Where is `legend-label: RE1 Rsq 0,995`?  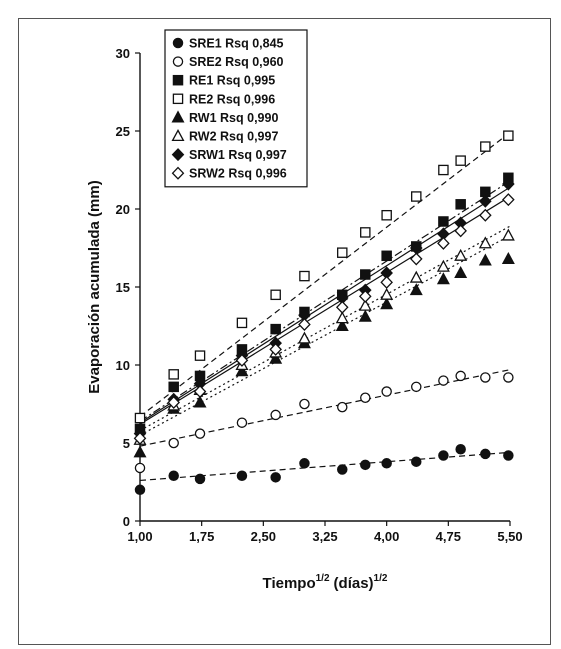 legend-label: RE1 Rsq 0,995 is located at coordinates (232, 81).